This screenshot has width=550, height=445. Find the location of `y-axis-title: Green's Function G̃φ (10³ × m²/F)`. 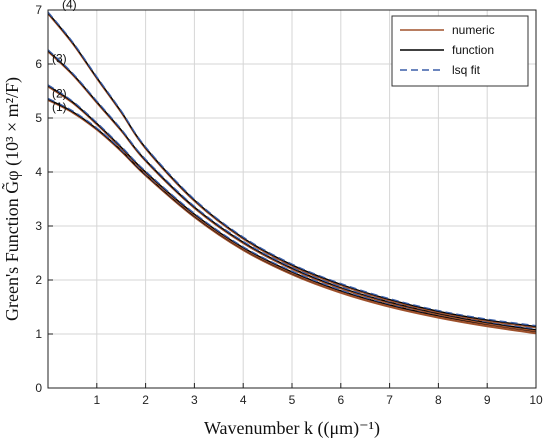

y-axis-title: Green's Function G̃φ (10³ × m²/F) is located at coordinates (11, 199).